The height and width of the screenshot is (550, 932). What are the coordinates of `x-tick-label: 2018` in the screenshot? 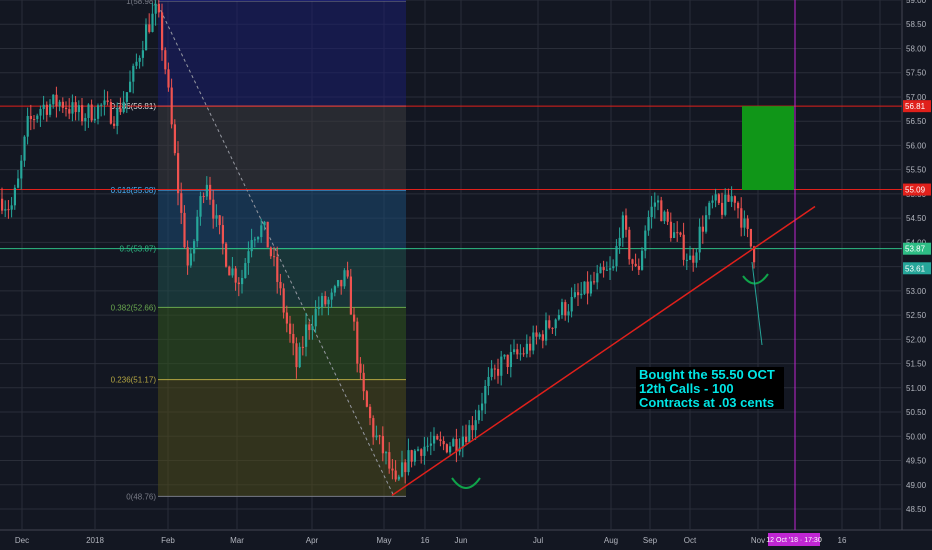 It's located at (95, 540).